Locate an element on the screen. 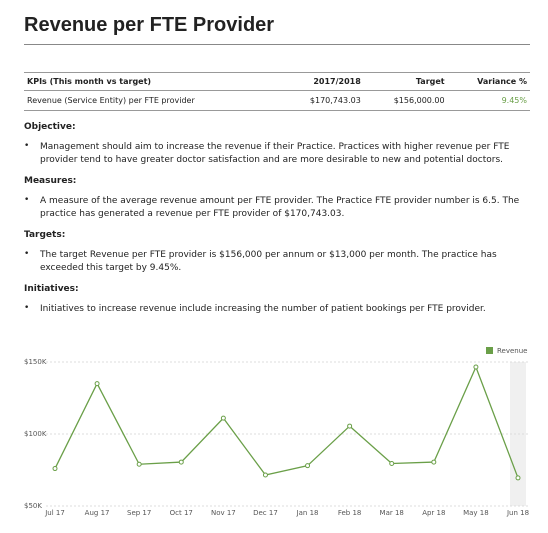  x-tick-label: Jan 18 is located at coordinates (307, 513).